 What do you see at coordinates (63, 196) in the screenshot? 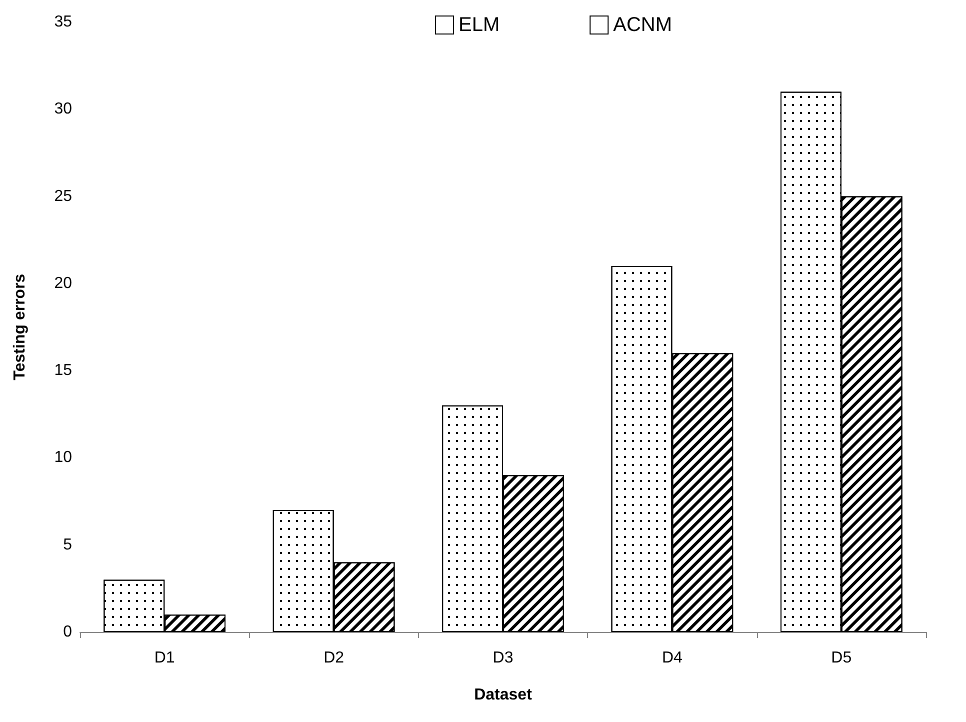
I see `y-tick-label: 25` at bounding box center [63, 196].